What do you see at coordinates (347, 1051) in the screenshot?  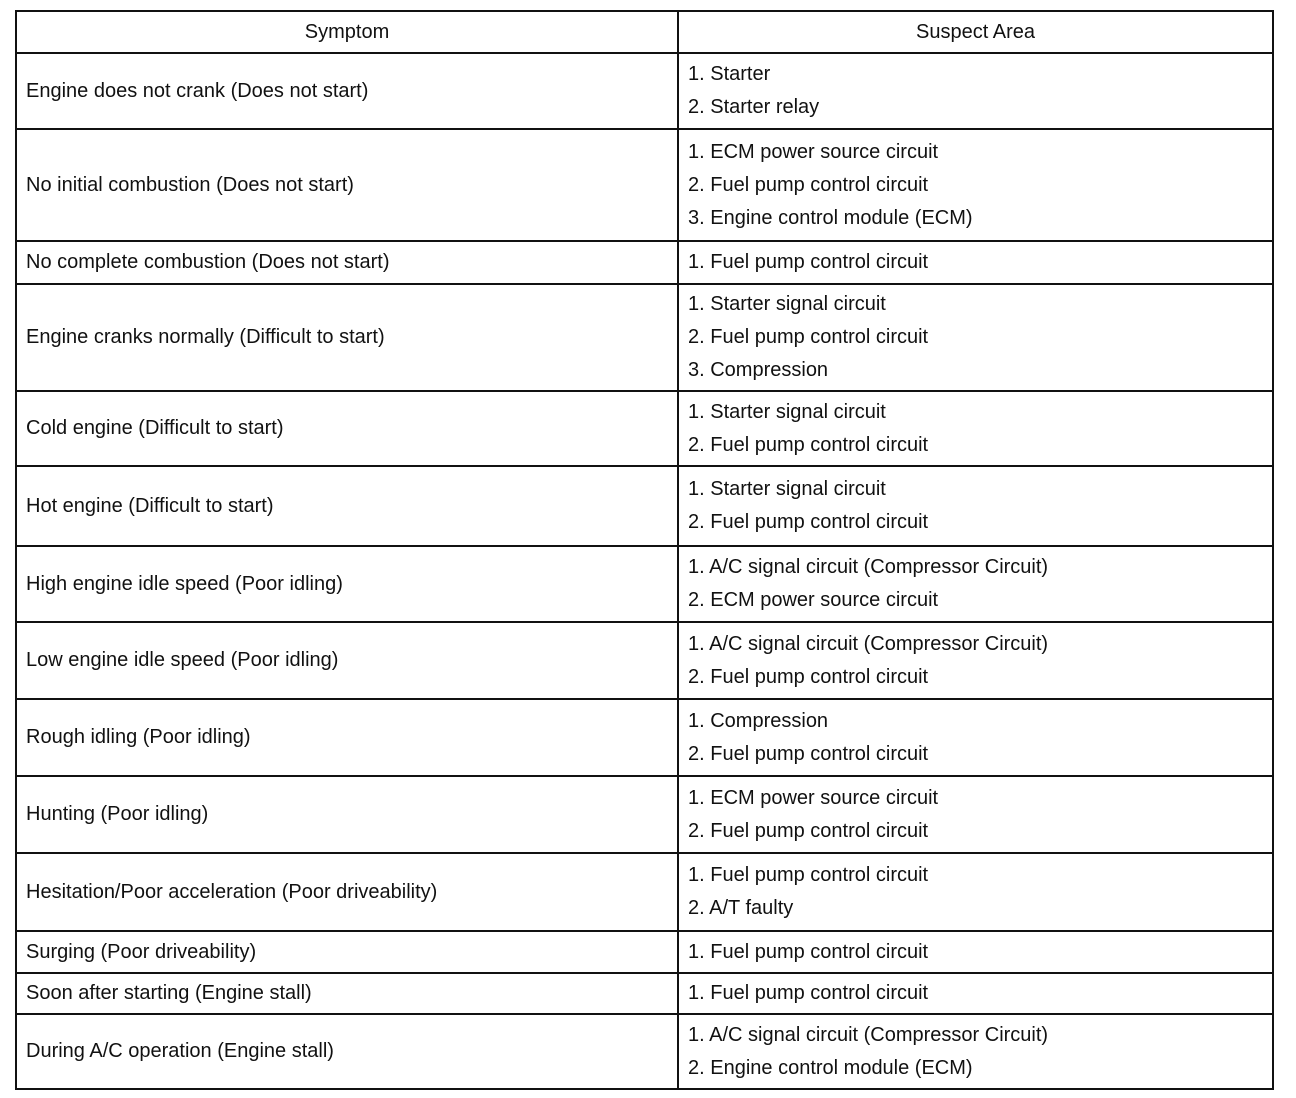 I see `symptom-cell: During A/C operation (Engine stall)` at bounding box center [347, 1051].